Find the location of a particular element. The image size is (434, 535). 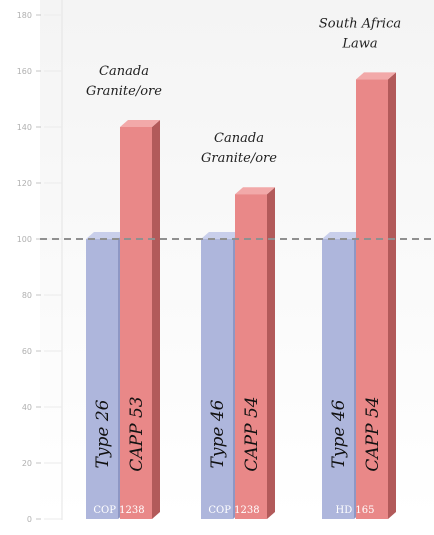

y-tick-label: 180 is located at coordinates (24, 15).